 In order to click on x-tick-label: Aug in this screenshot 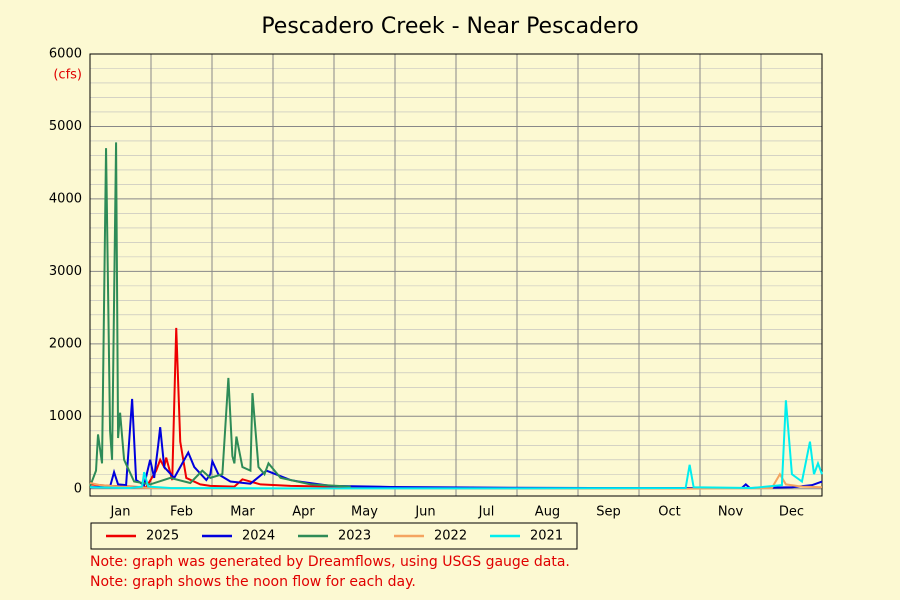, I will do `click(547, 512)`.